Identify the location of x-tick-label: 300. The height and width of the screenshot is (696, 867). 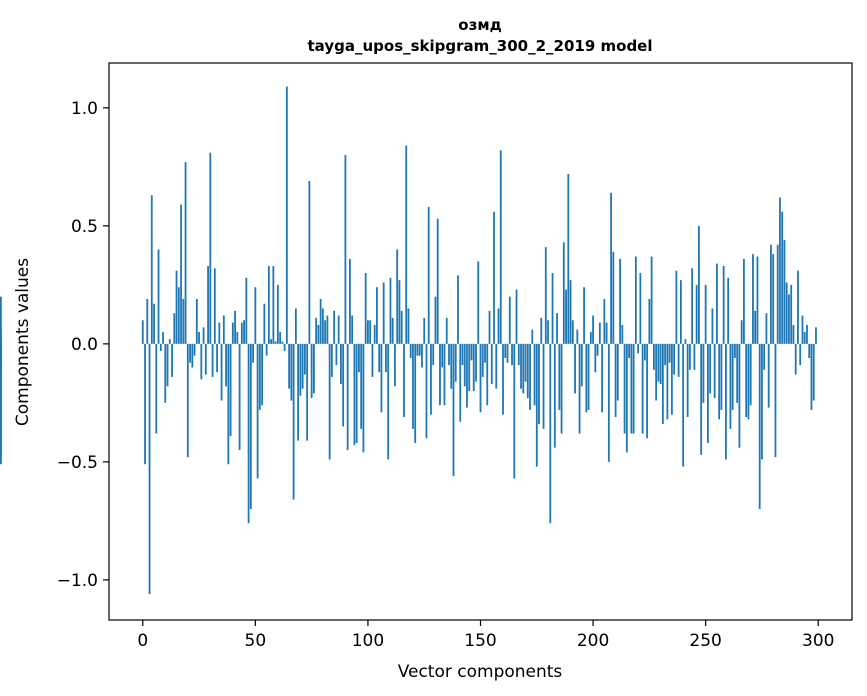
(818, 641).